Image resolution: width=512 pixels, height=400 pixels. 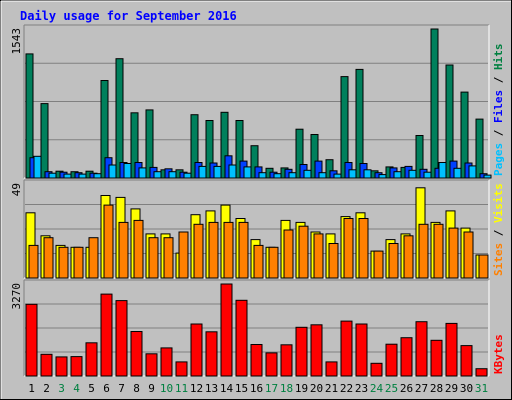 I want to click on x-tick-label: 19, so click(x=301, y=388).